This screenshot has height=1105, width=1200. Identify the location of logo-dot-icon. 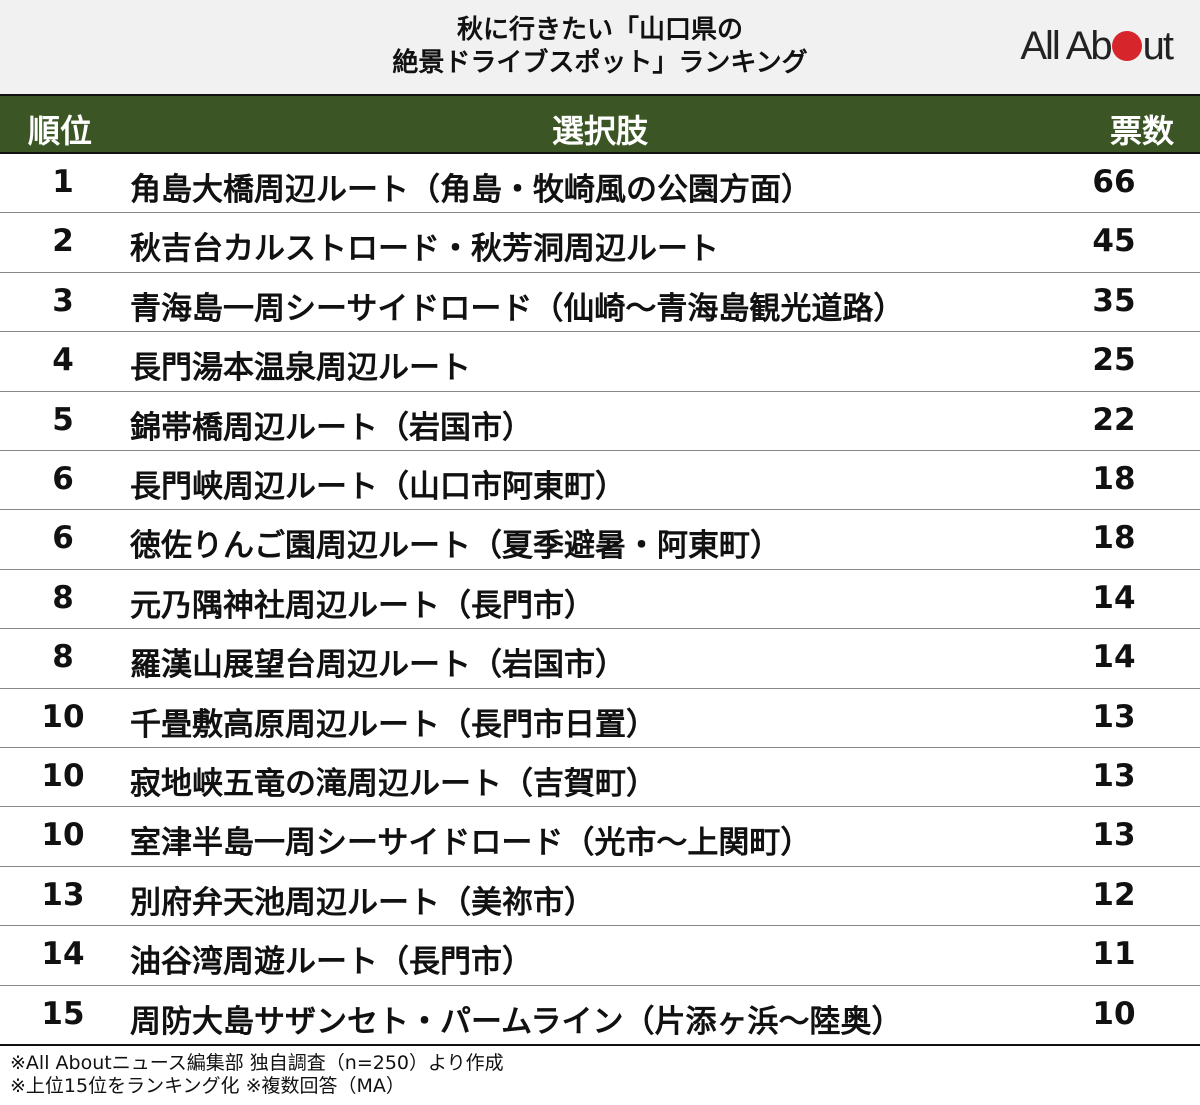
(1126, 46).